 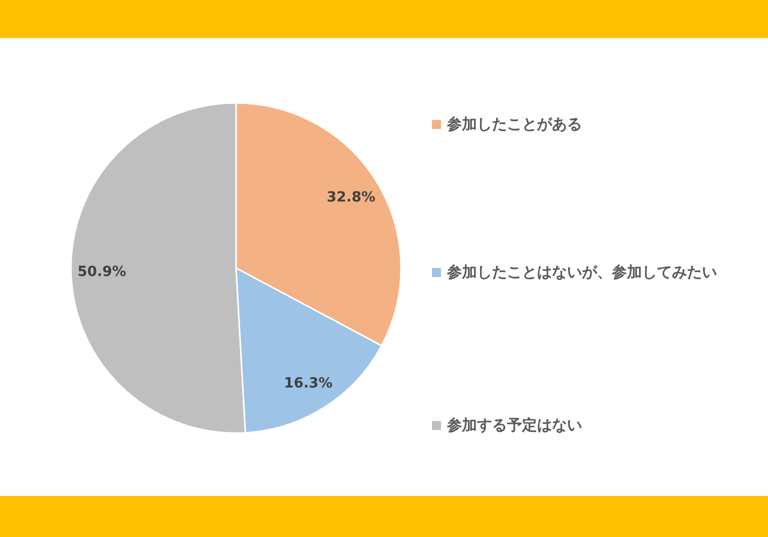 What do you see at coordinates (581, 272) in the screenshot?
I see `legend-label: 参加したことはないが、参加してみたい` at bounding box center [581, 272].